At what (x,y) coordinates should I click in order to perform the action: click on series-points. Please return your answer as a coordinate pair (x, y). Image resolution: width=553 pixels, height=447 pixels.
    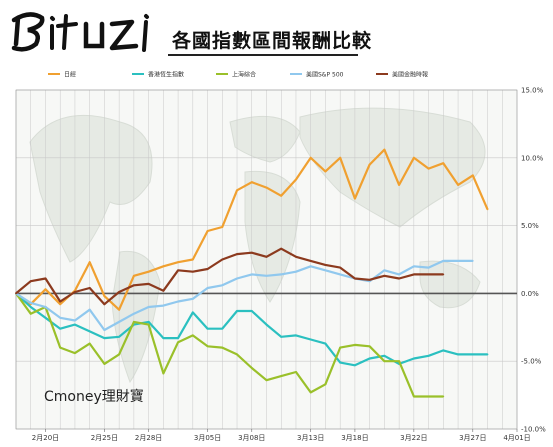
    Looking at the image, I should click on (230, 276).